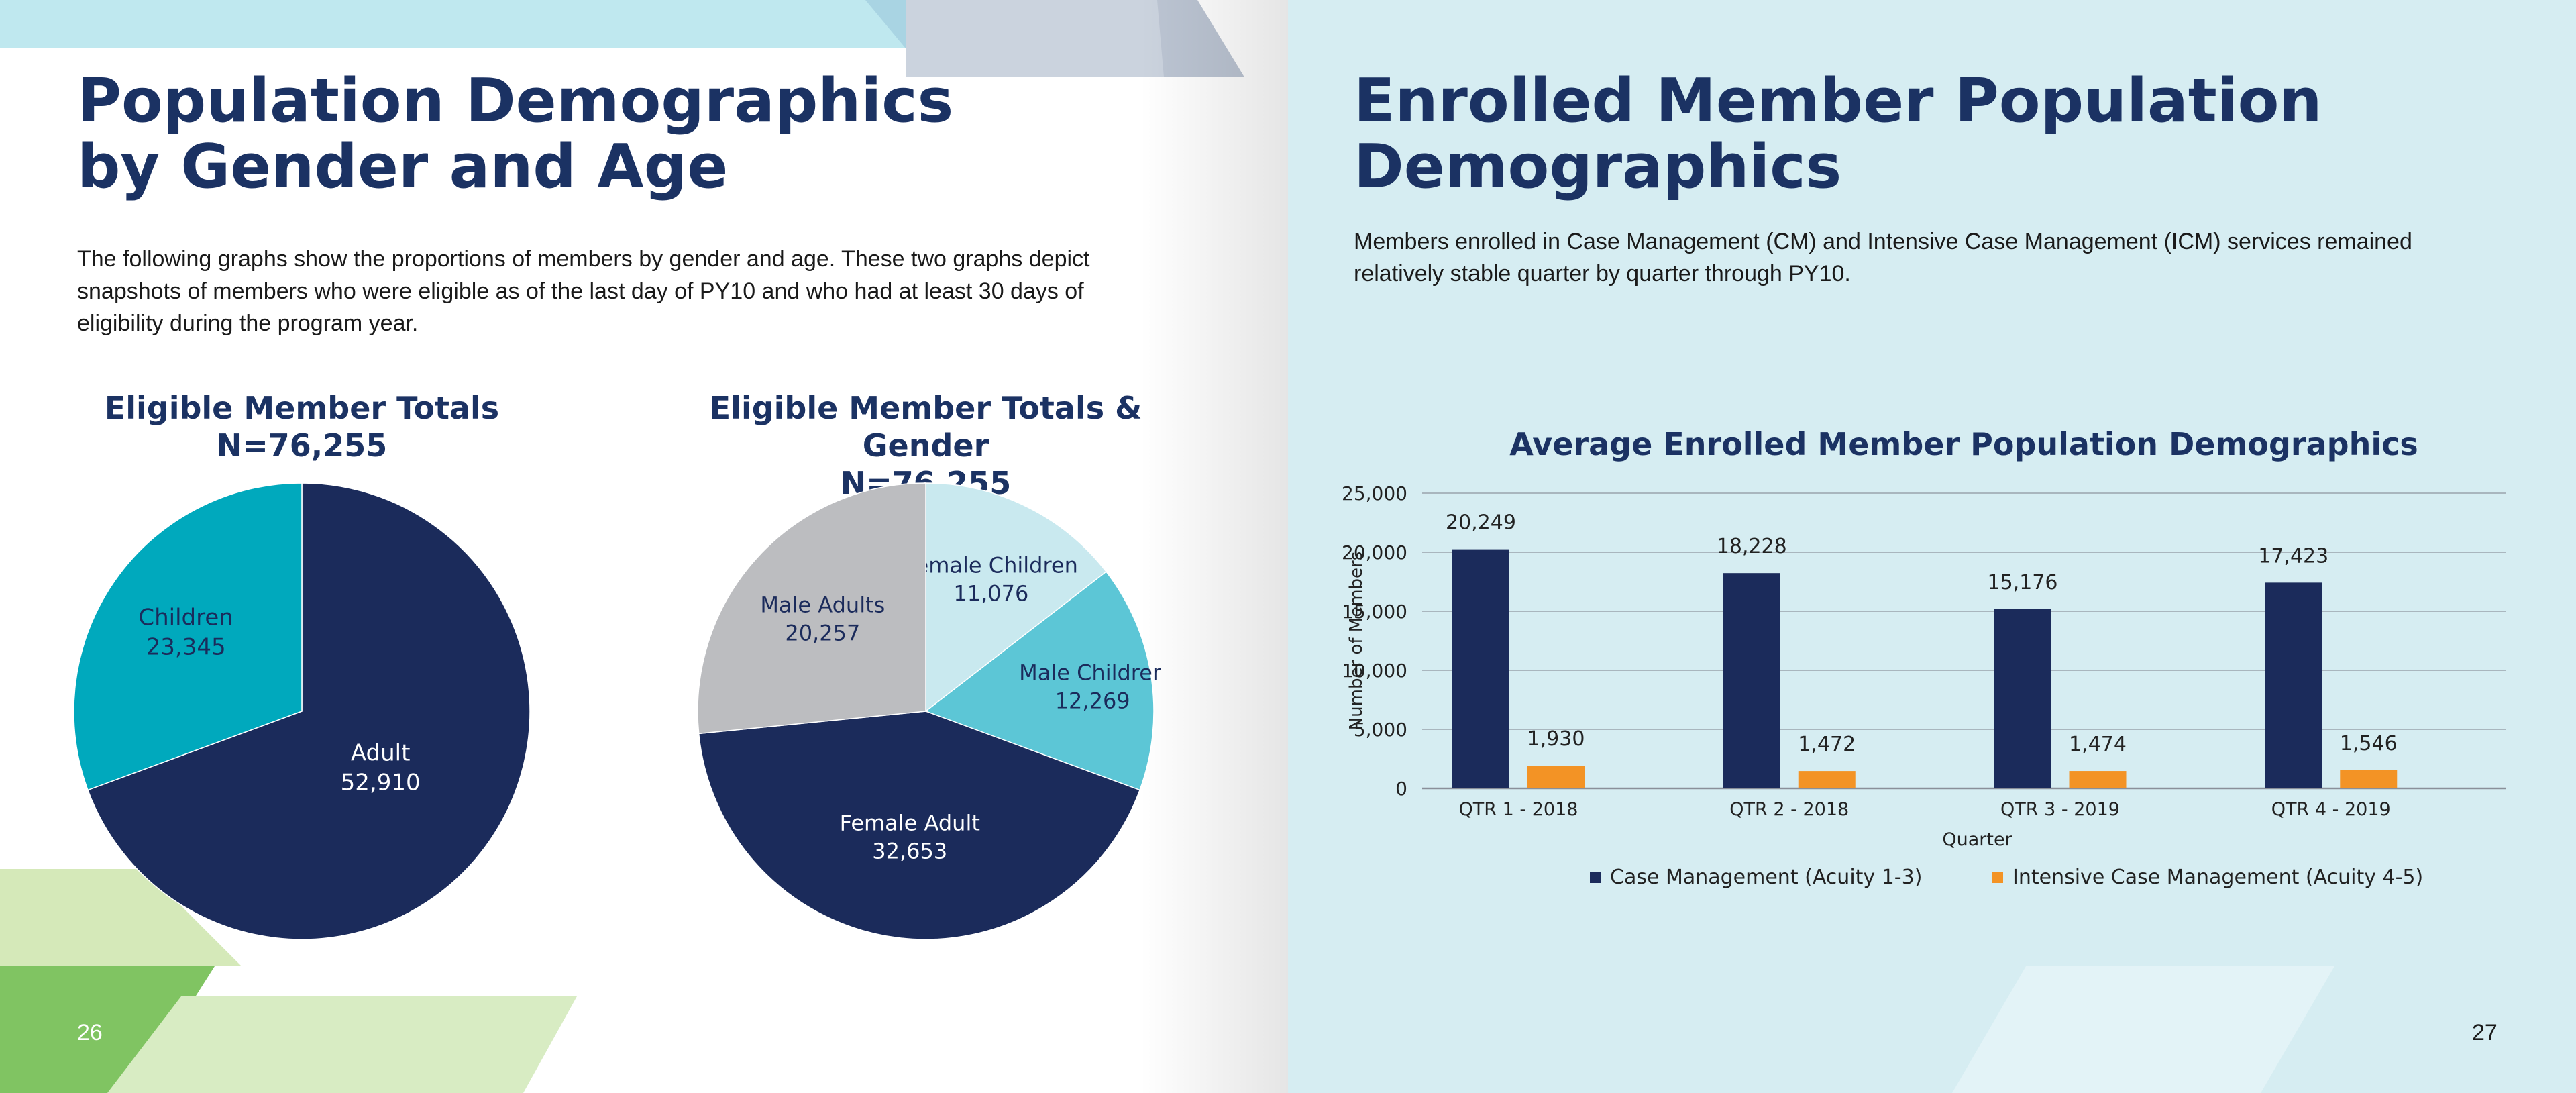 This screenshot has height=1093, width=2576. Describe the element at coordinates (90, 1032) in the screenshot. I see `page-number: 26` at that location.